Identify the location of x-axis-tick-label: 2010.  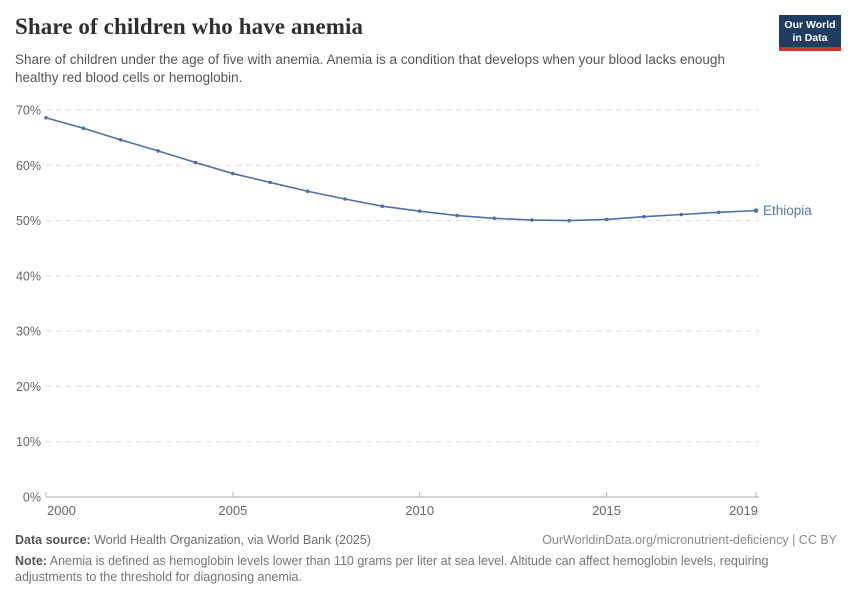
(419, 510).